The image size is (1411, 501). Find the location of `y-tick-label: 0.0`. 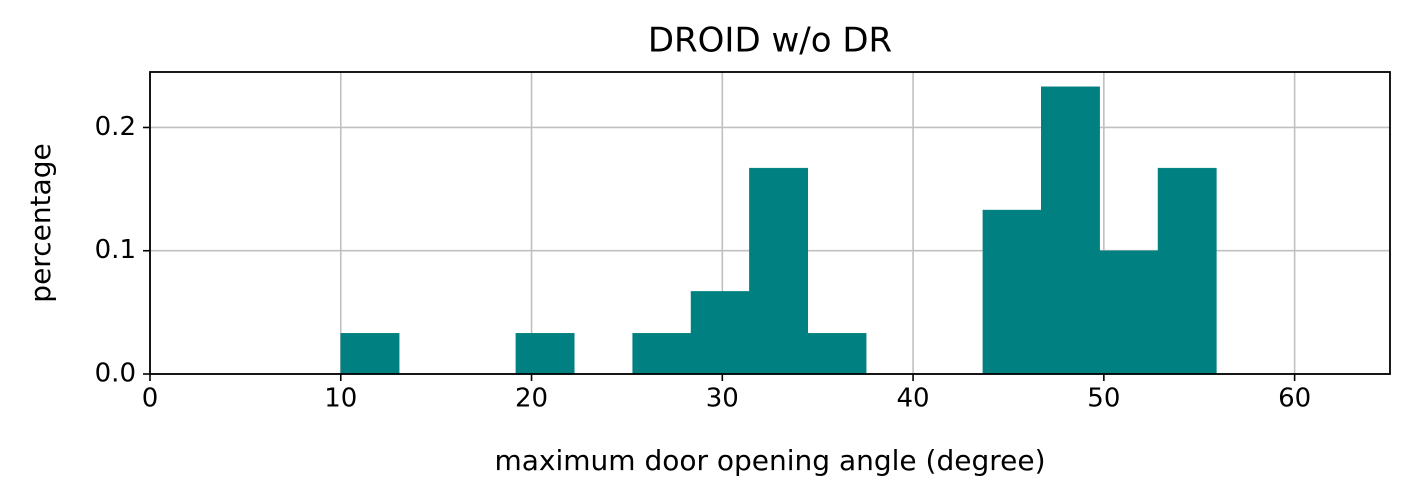

y-tick-label: 0.0 is located at coordinates (115, 374).